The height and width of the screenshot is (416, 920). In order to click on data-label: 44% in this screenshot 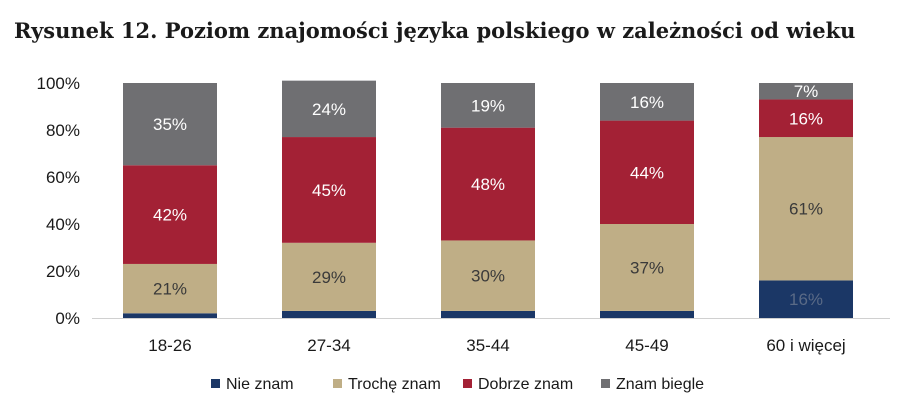, I will do `click(647, 172)`.